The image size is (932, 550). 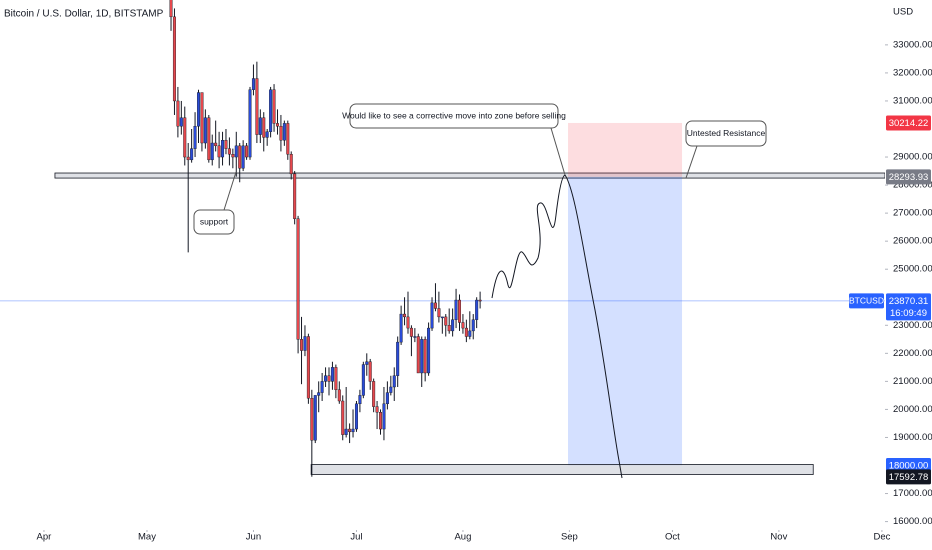 I want to click on x-tick-label: Apr, so click(x=44, y=537).